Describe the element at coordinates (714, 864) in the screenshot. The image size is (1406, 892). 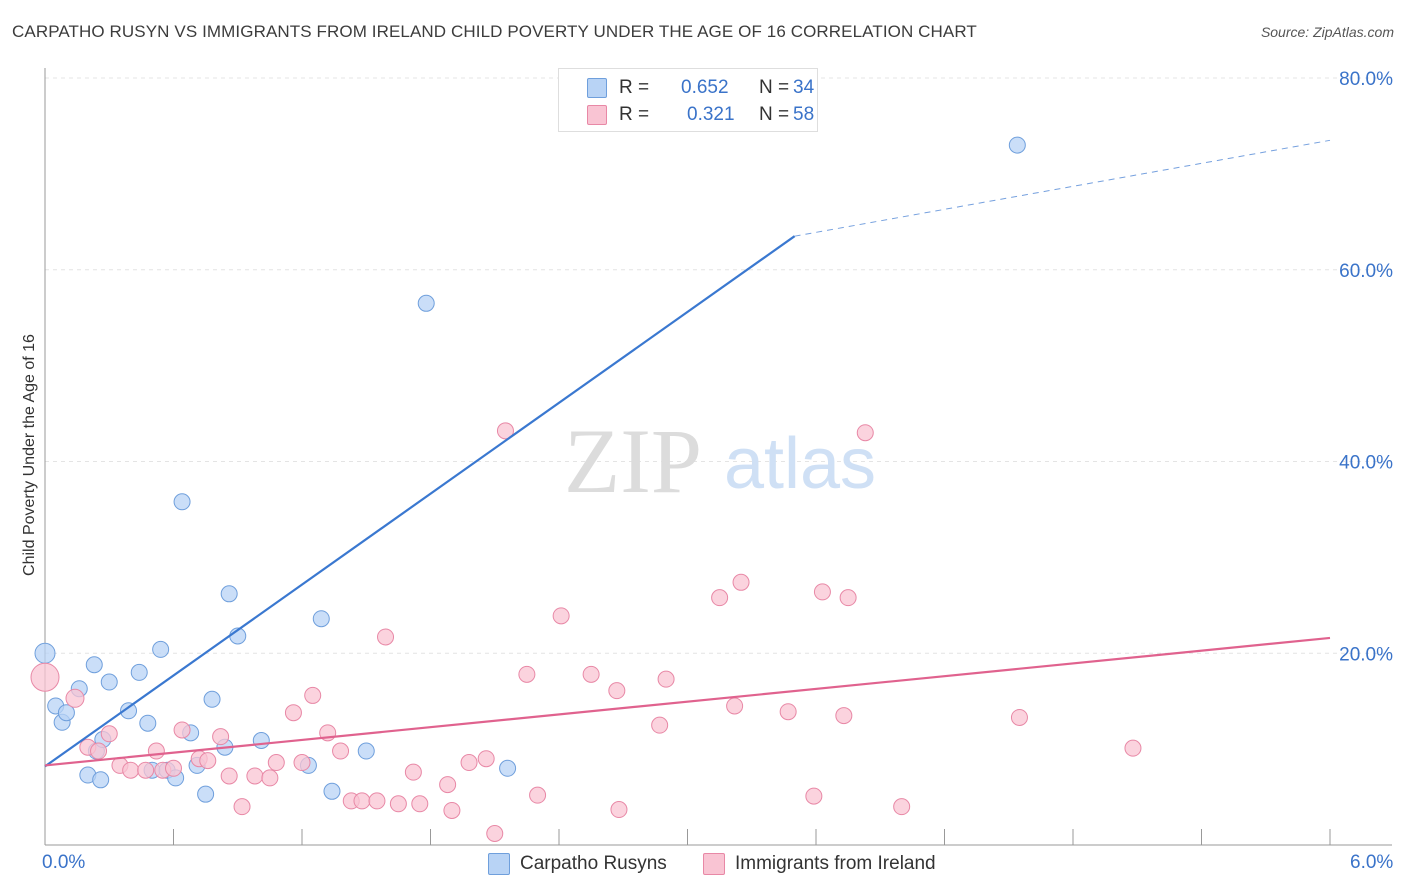
I see `bottom-legend-swatch-ireland` at that location.